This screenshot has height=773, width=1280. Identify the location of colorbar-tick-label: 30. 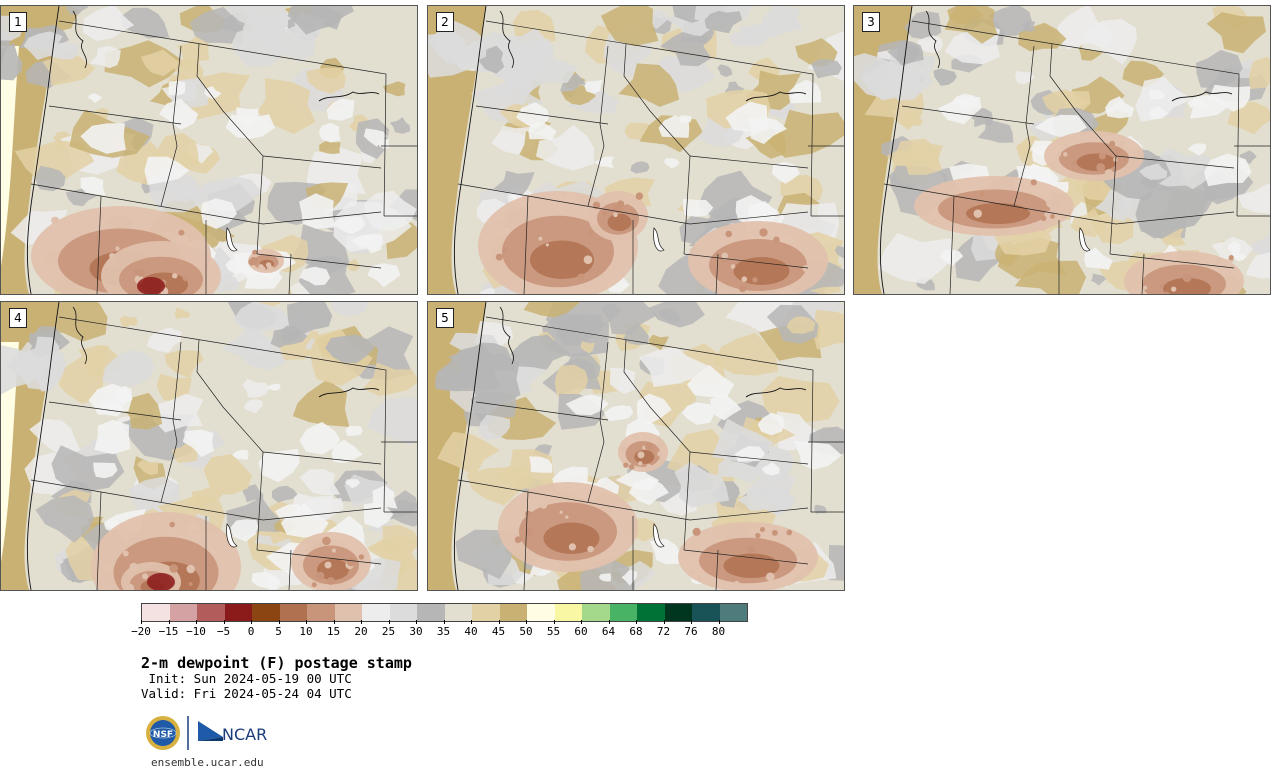
(416, 631).